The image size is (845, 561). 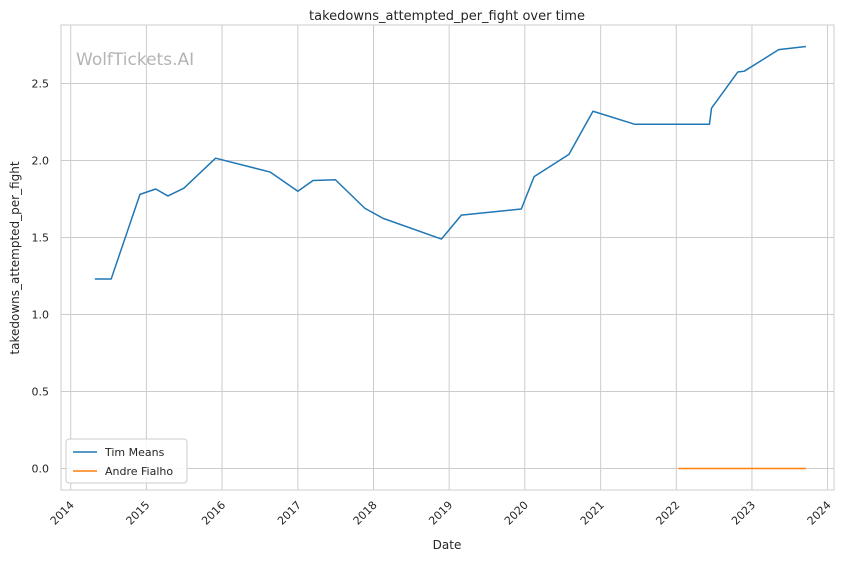 I want to click on y-tick-label: 2.0, so click(x=41, y=160).